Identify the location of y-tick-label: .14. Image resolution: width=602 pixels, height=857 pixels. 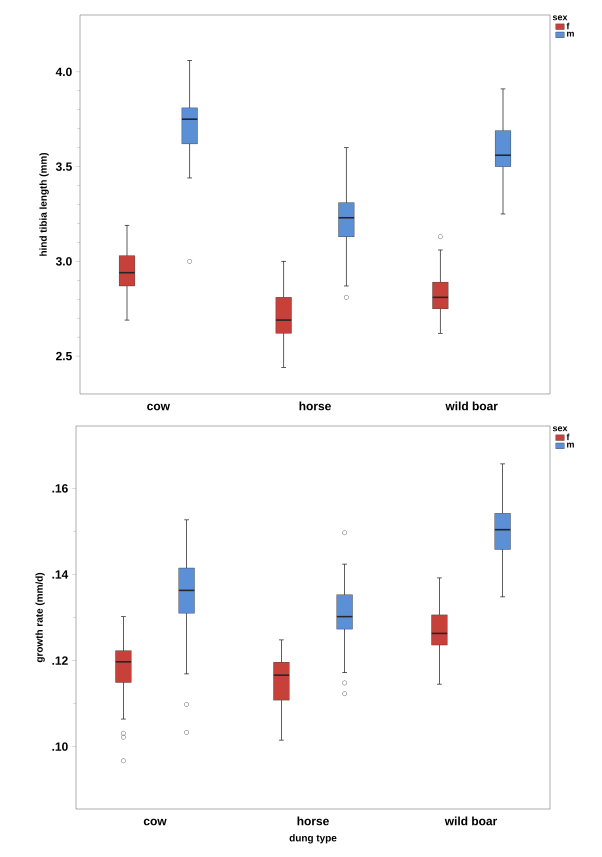
(60, 574).